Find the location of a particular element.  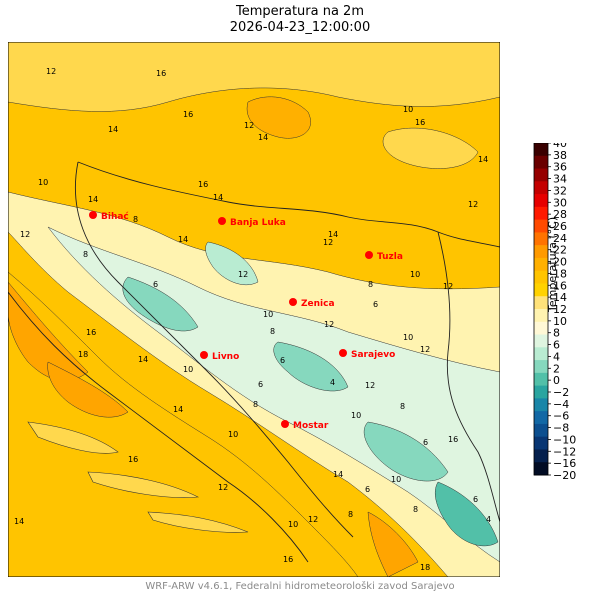

colorbar-tick-label: 14 is located at coordinates (560, 297).